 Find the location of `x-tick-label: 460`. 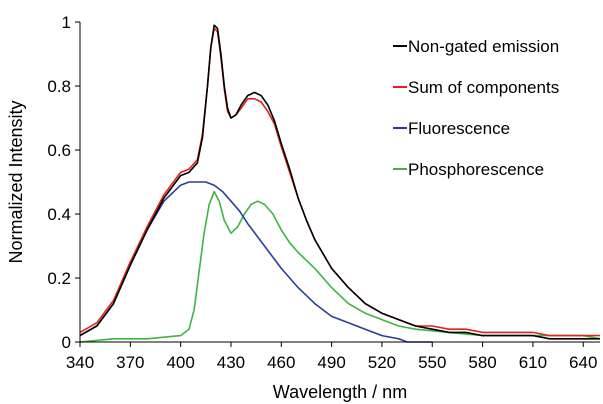

x-tick-label: 460 is located at coordinates (281, 362).